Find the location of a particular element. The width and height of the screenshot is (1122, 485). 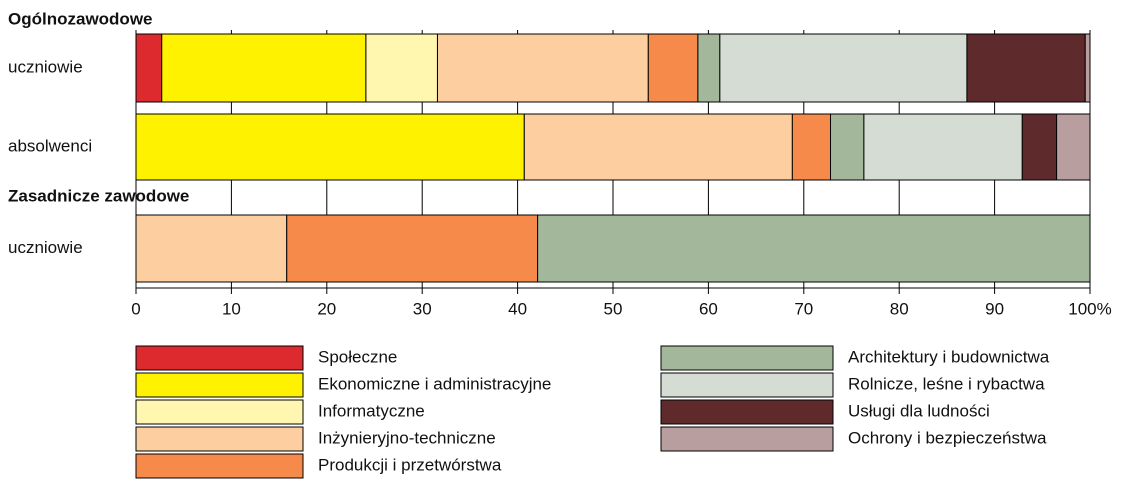

legend-label: Informatyczne is located at coordinates (371, 410).